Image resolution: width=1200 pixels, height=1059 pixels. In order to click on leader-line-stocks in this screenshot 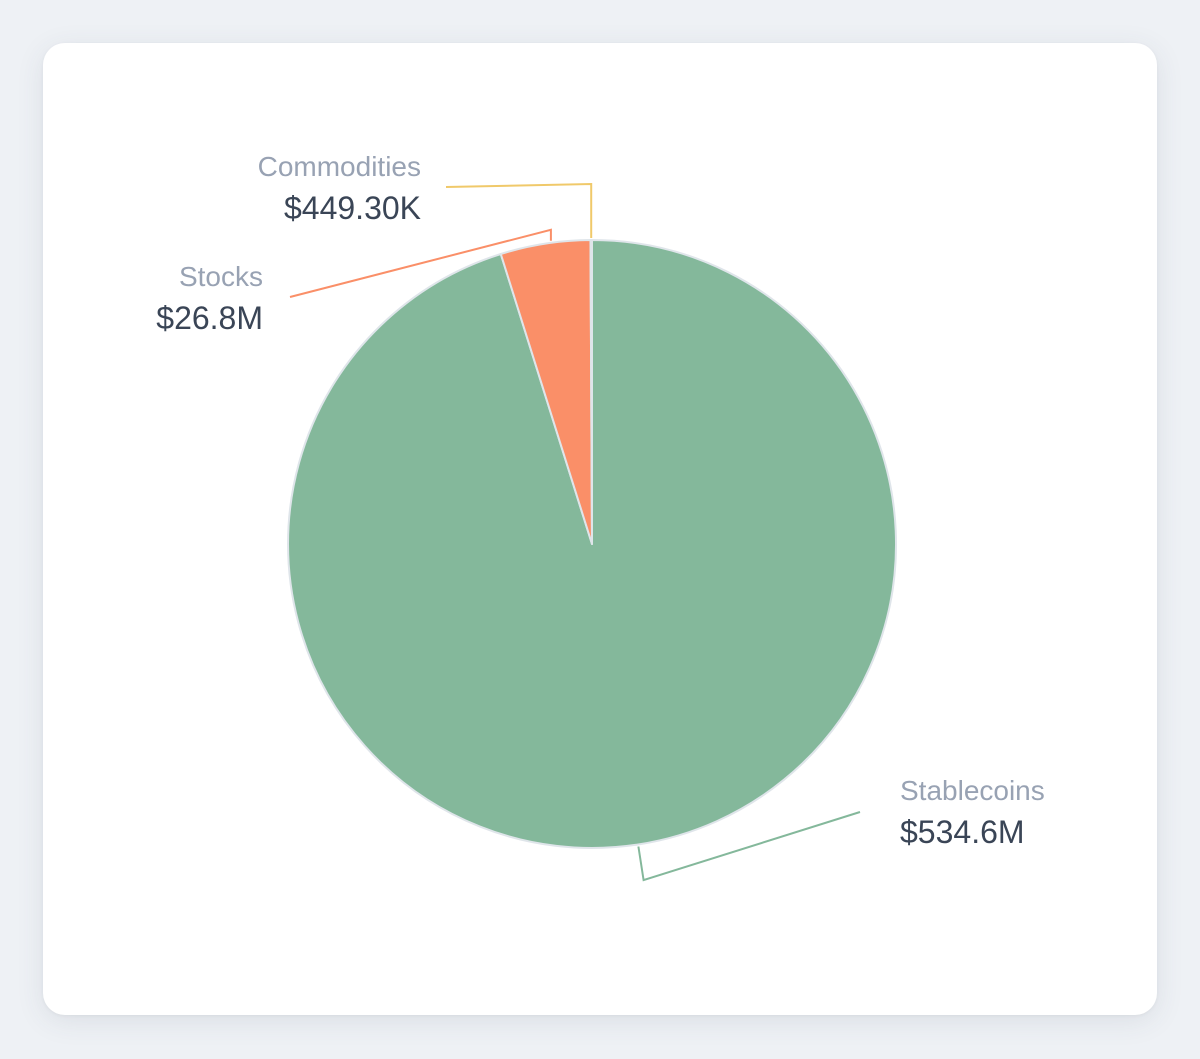, I will do `click(420, 263)`.